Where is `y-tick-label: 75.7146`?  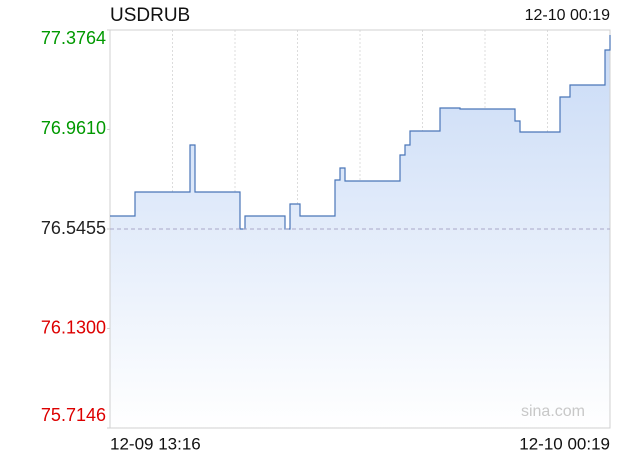 y-tick-label: 75.7146 is located at coordinates (73, 415).